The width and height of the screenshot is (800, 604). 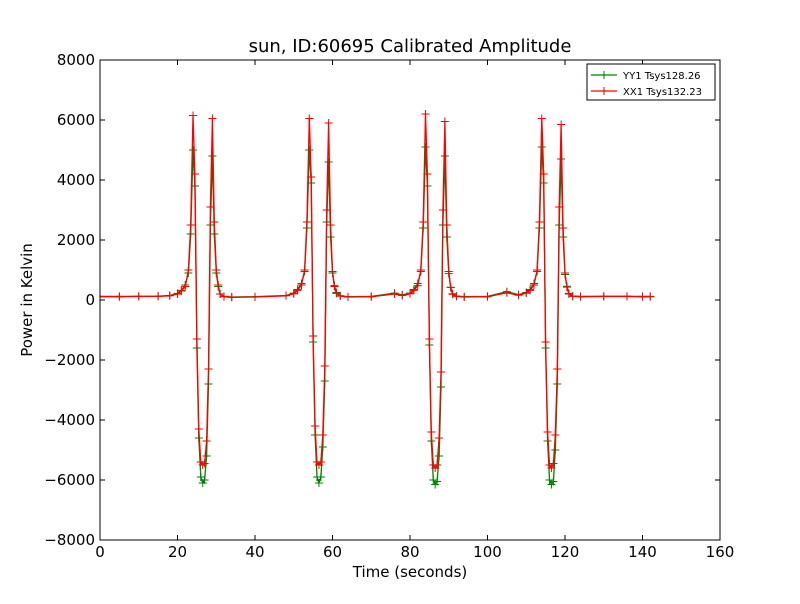 What do you see at coordinates (76, 60) in the screenshot?
I see `y-tick-label: 8000` at bounding box center [76, 60].